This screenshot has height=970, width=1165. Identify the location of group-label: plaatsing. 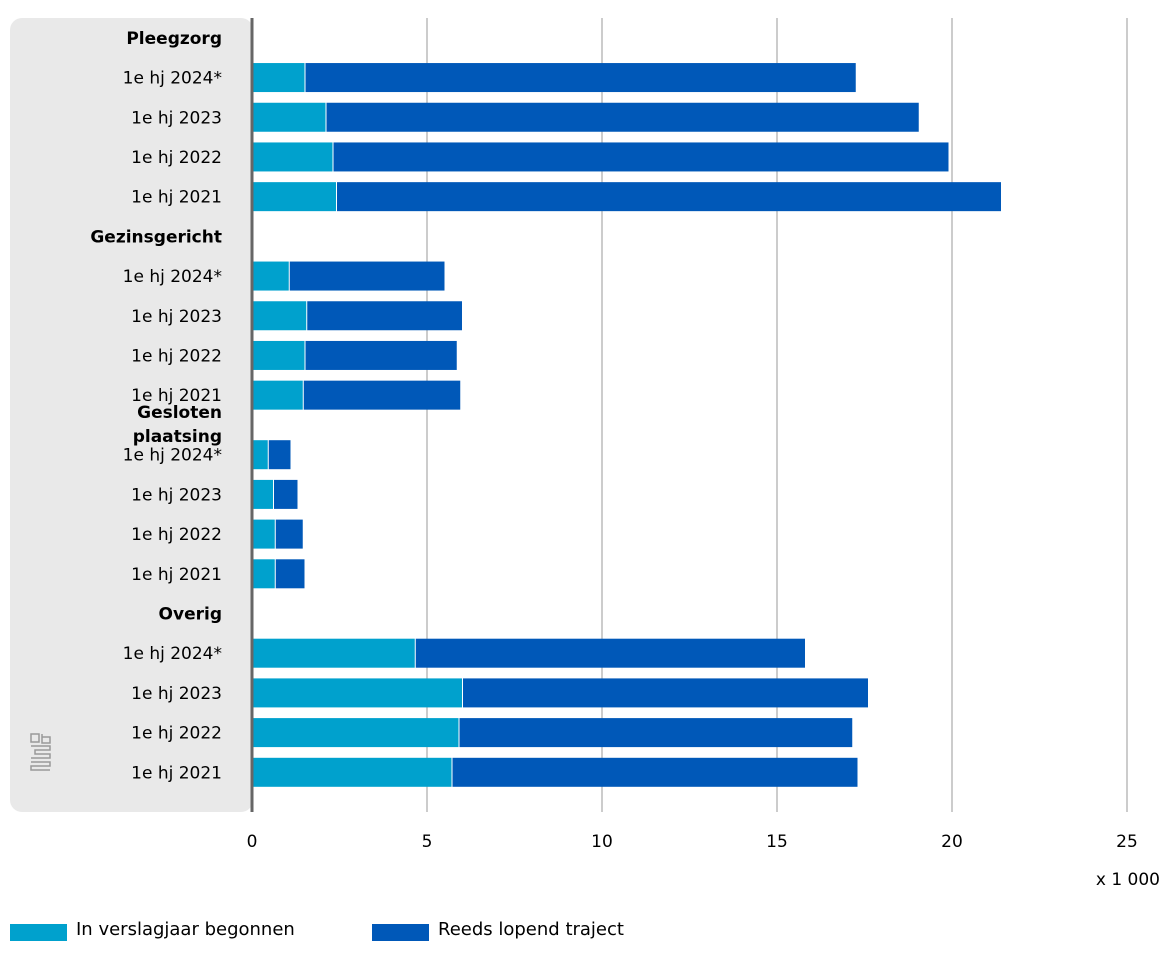
(177, 437).